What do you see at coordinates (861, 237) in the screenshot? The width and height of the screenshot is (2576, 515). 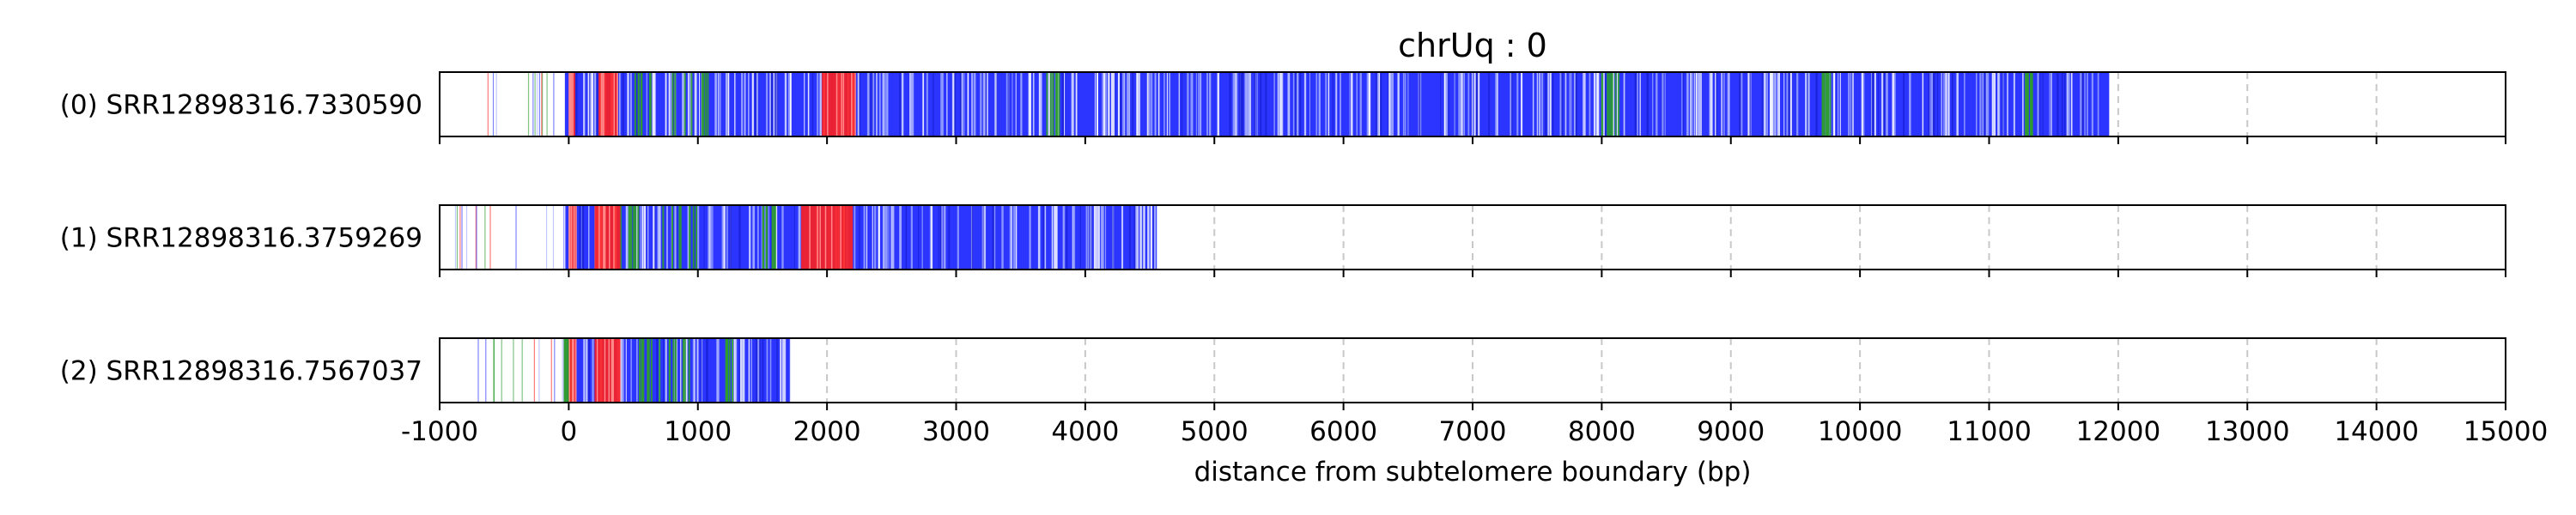 I see `read-body` at bounding box center [861, 237].